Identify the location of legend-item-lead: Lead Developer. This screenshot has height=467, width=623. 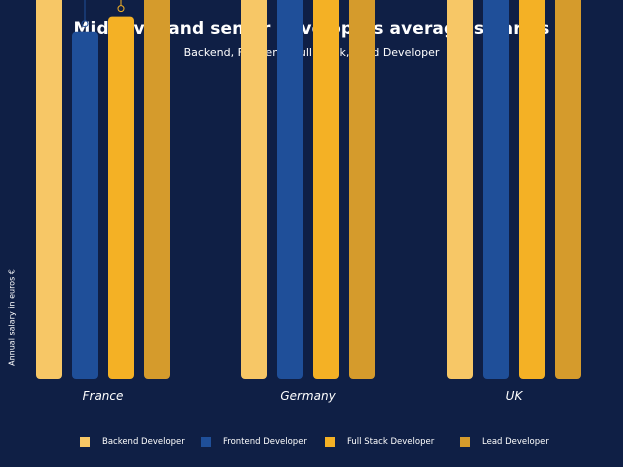
(504, 442).